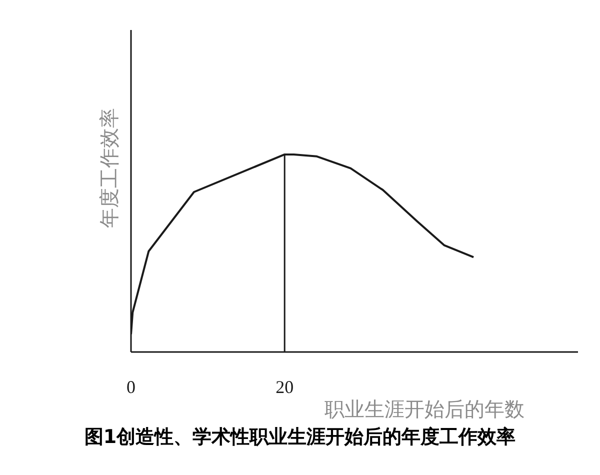 The width and height of the screenshot is (600, 475). Describe the element at coordinates (300, 437) in the screenshot. I see `text: 图1创造性、学术性职业生涯开始后的年度工作效率` at that location.